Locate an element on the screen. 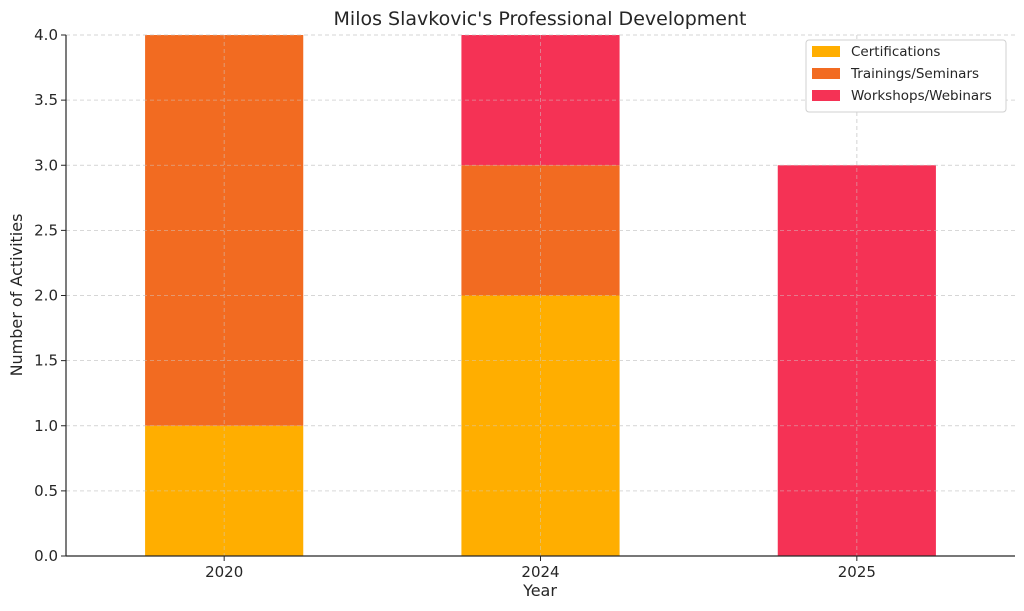 The image size is (1024, 611). x-tick-label: 2025 is located at coordinates (857, 572).